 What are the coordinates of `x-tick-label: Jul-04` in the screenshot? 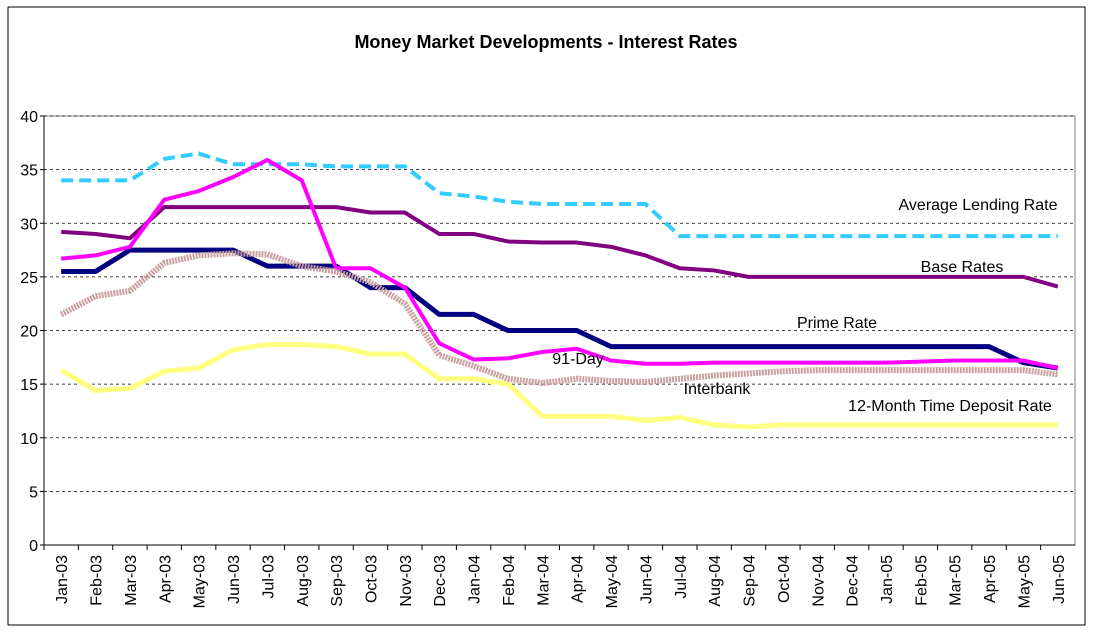 It's located at (681, 577).